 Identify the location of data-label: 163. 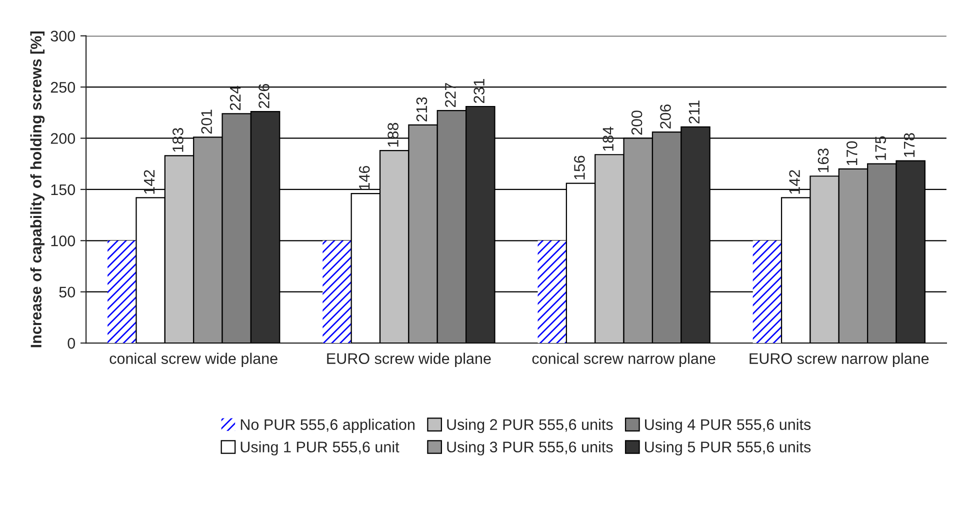
(823, 160).